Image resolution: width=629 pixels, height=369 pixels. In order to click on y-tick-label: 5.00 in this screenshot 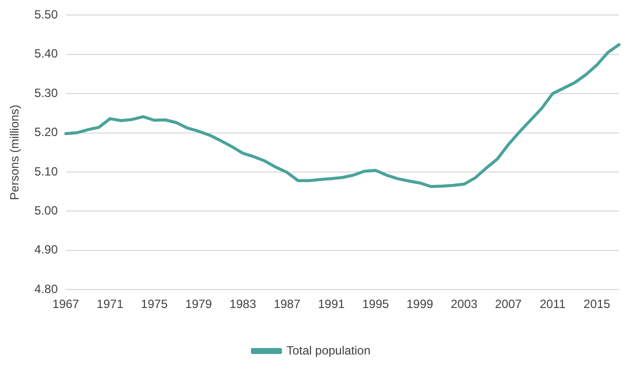, I will do `click(46, 211)`.